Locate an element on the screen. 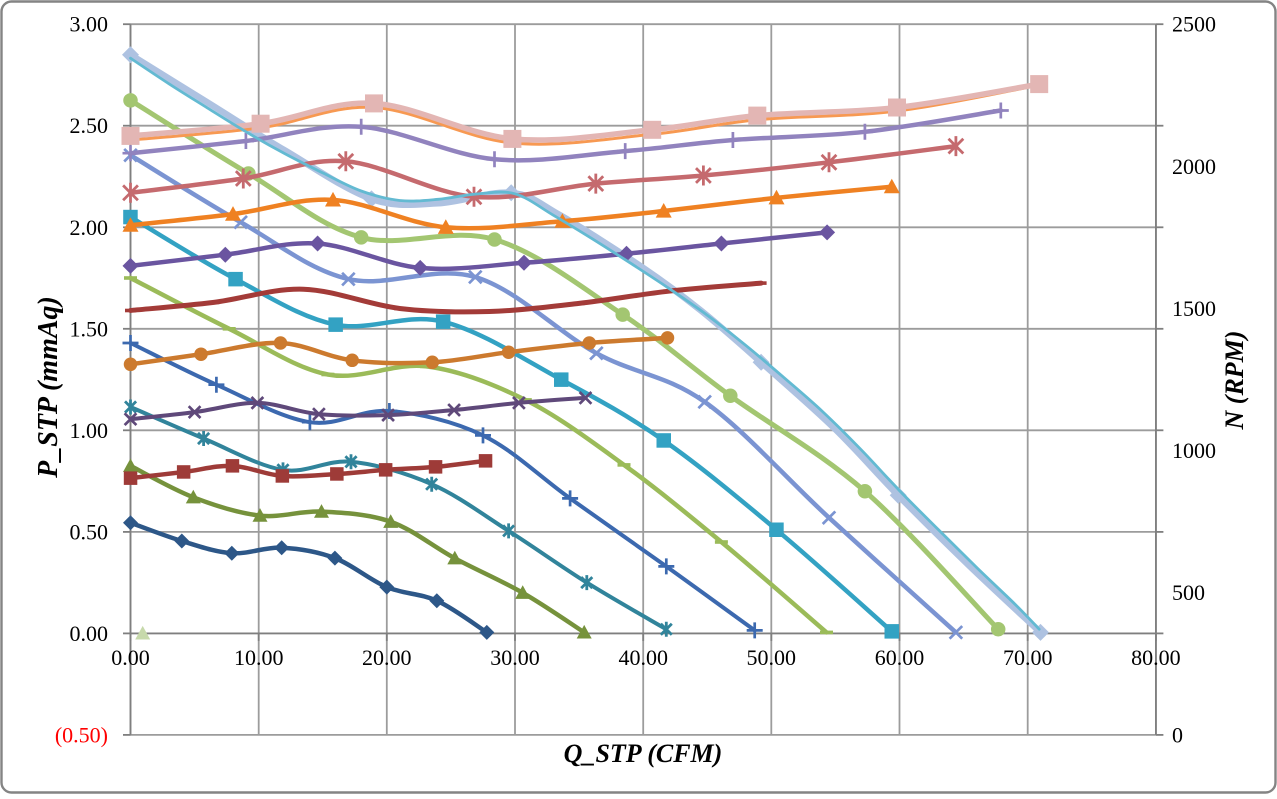 Image resolution: width=1277 pixels, height=799 pixels. svg-text: 70.00 is located at coordinates (1028, 657).